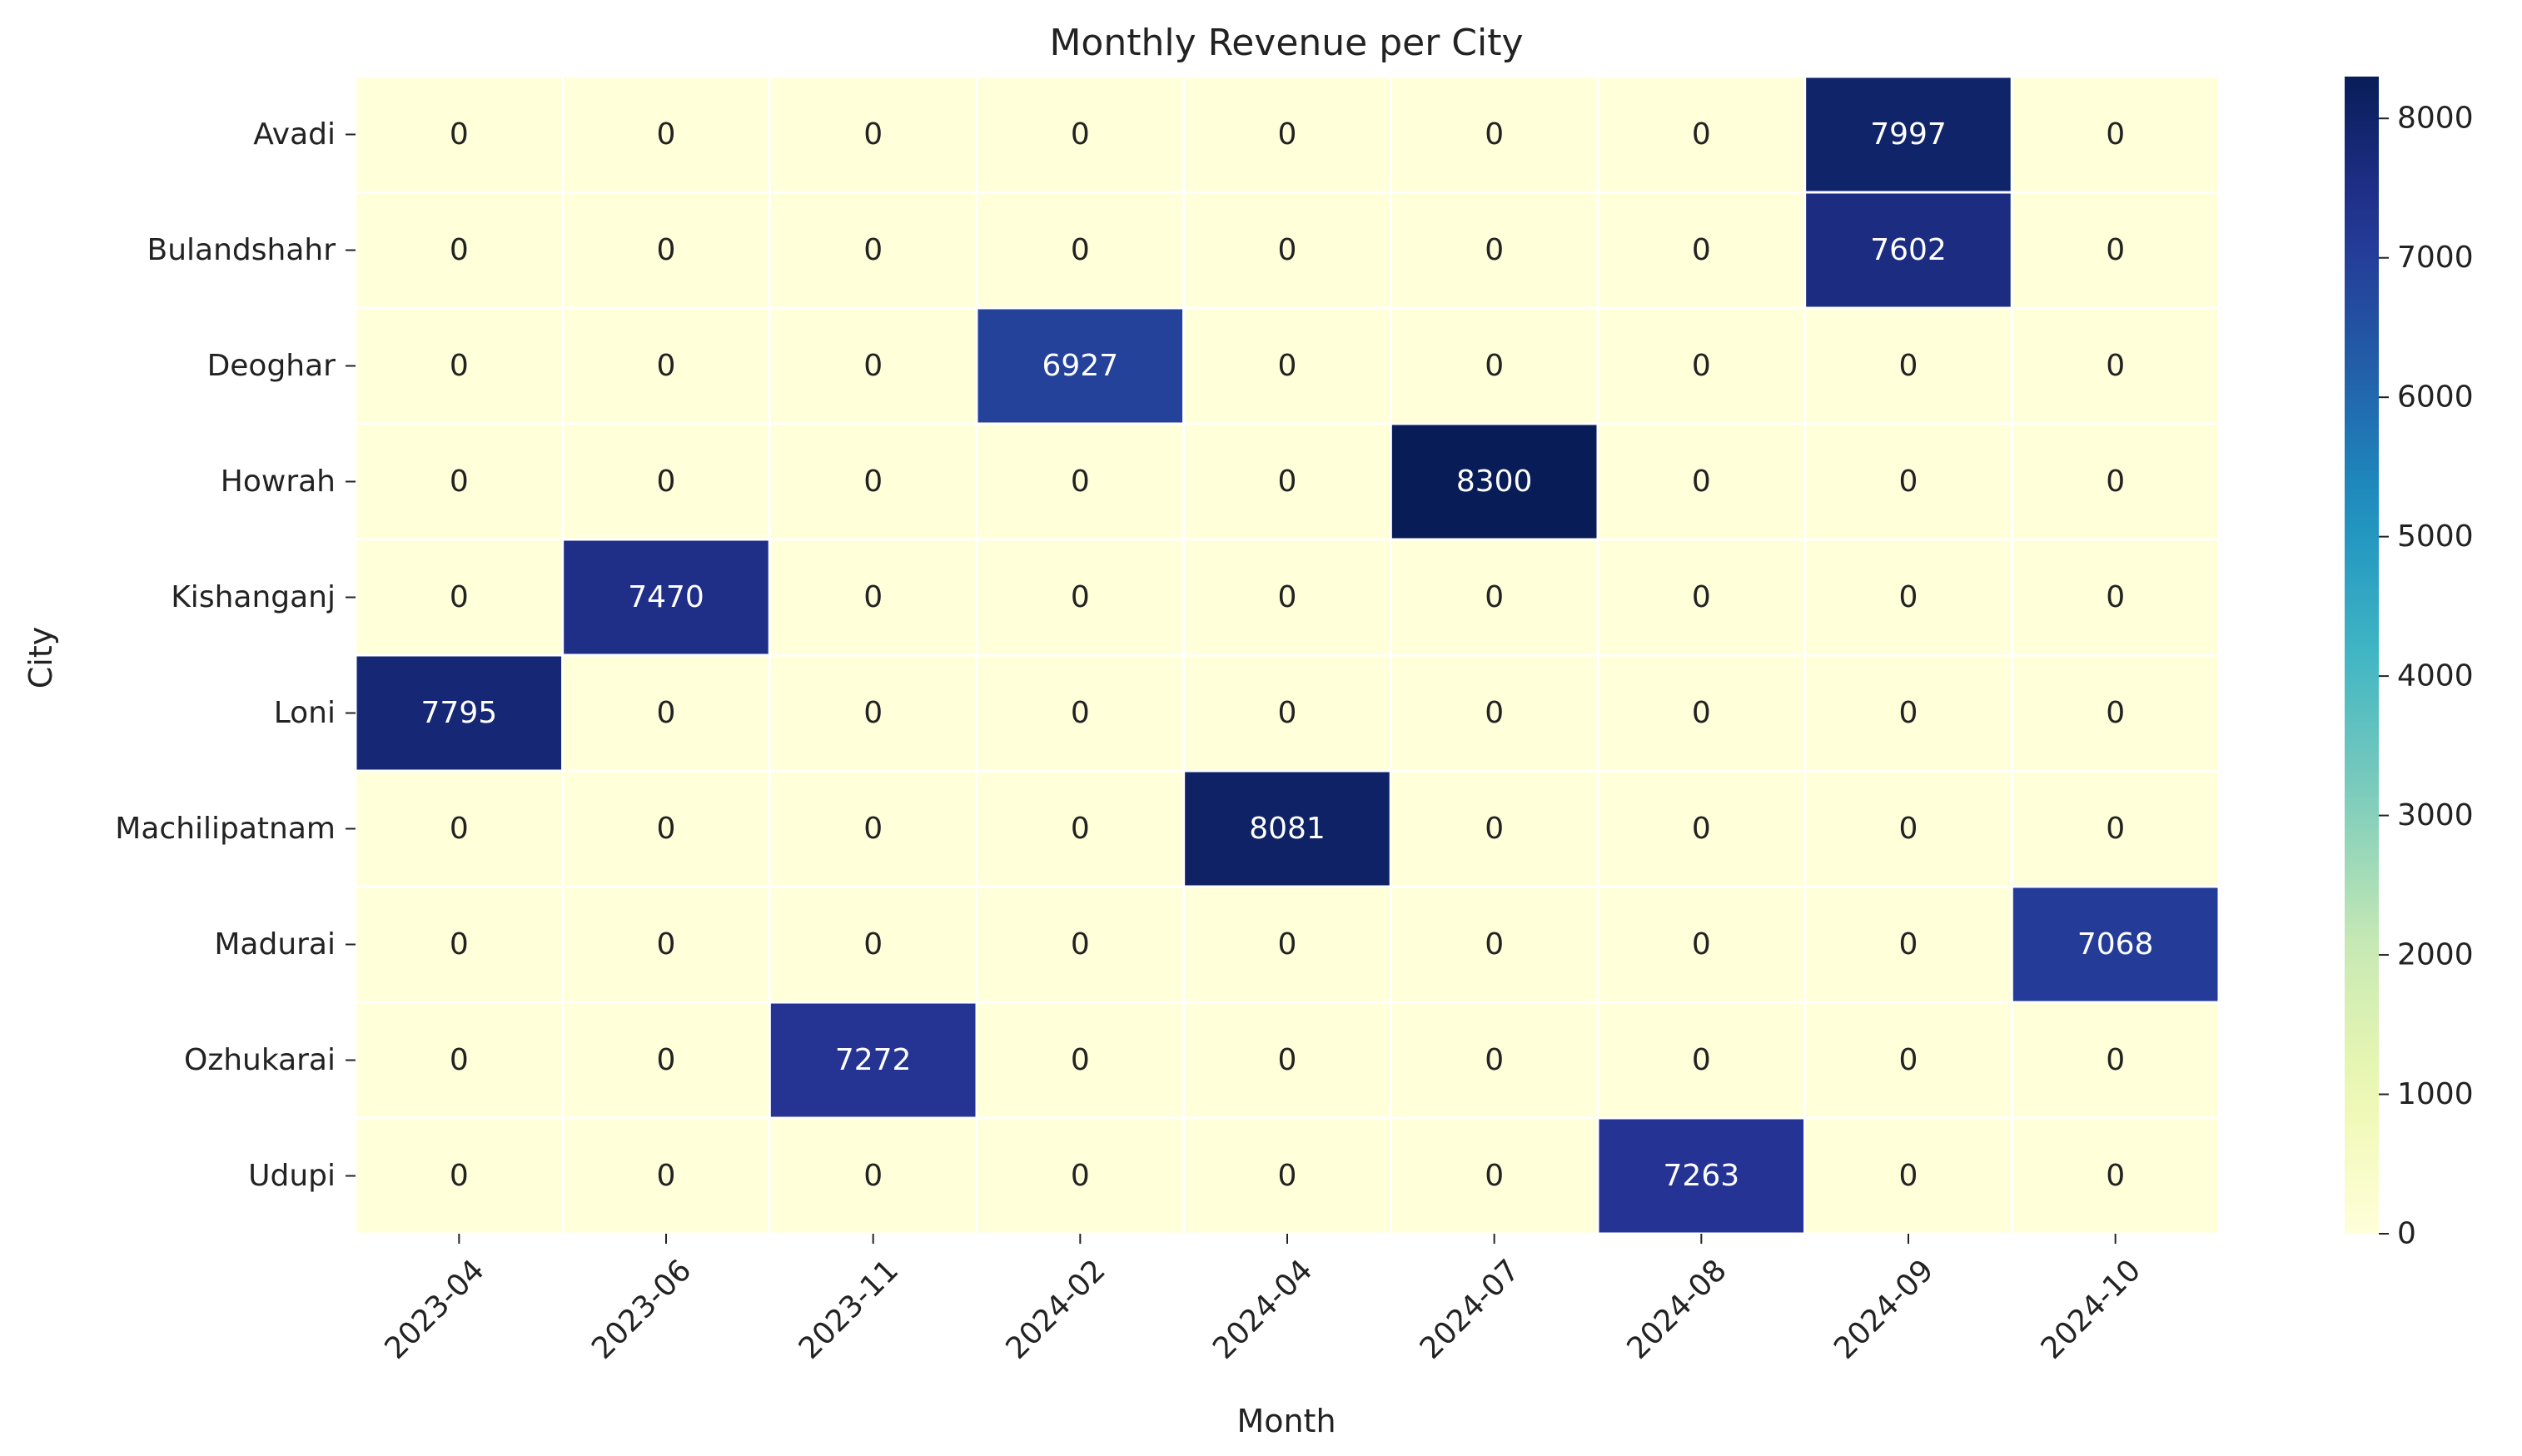 This screenshot has width=2522, height=1456. Describe the element at coordinates (2435, 815) in the screenshot. I see `colorbar-tick-label: 3000` at that location.